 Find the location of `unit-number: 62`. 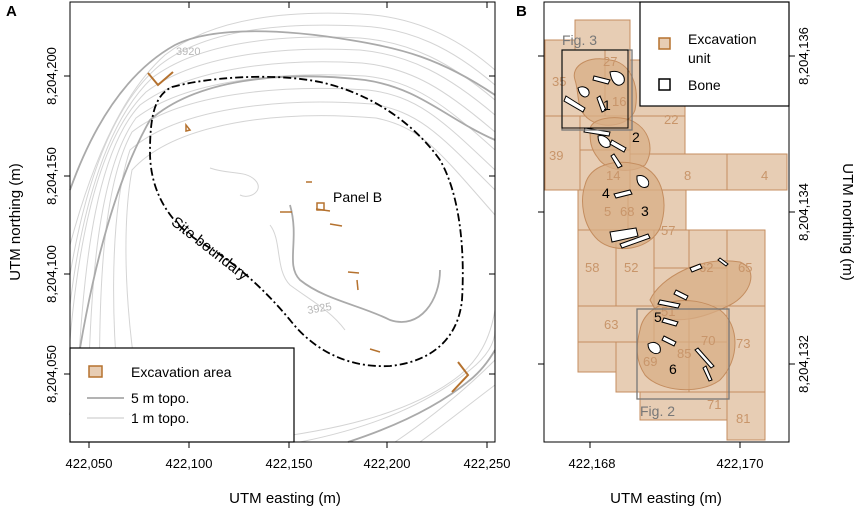

unit-number: 62 is located at coordinates (706, 267).